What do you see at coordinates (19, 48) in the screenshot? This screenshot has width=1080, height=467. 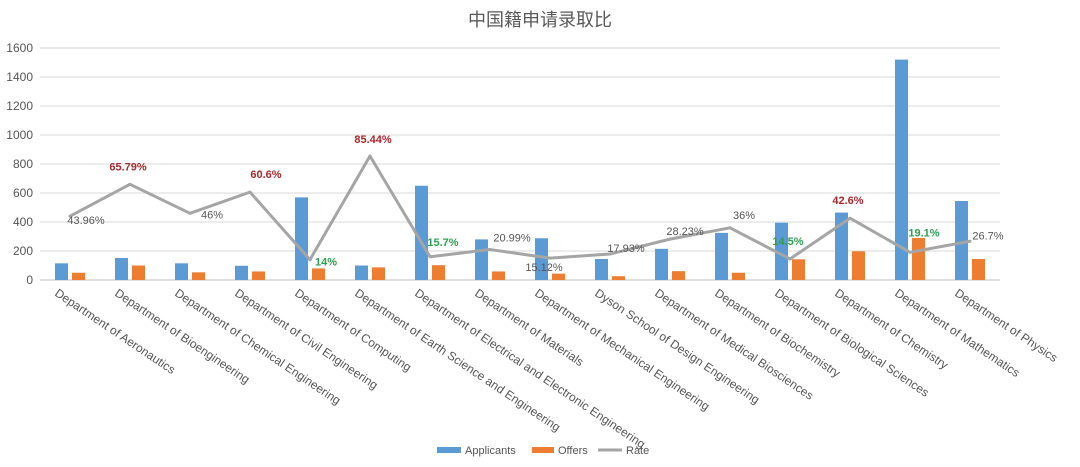 I see `y-tick-label: 1600` at bounding box center [19, 48].